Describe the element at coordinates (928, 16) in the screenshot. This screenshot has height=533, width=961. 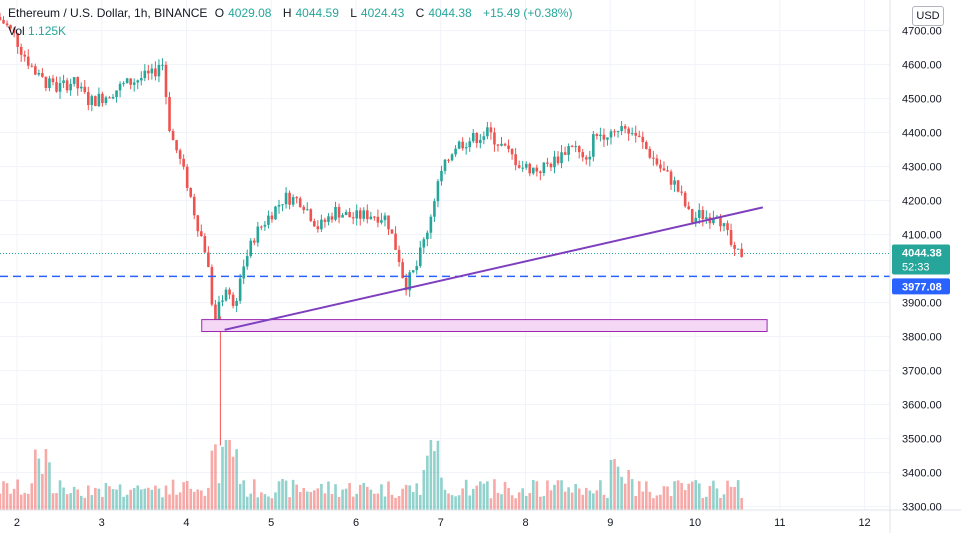
I see `currency-button: USD` at that location.